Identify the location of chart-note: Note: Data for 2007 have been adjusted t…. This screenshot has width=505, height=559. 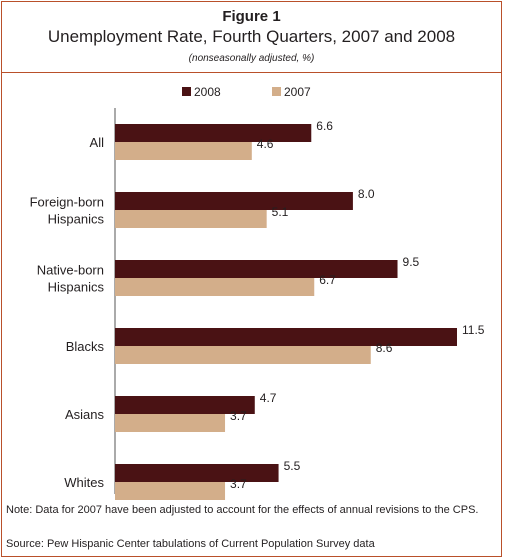
(242, 510).